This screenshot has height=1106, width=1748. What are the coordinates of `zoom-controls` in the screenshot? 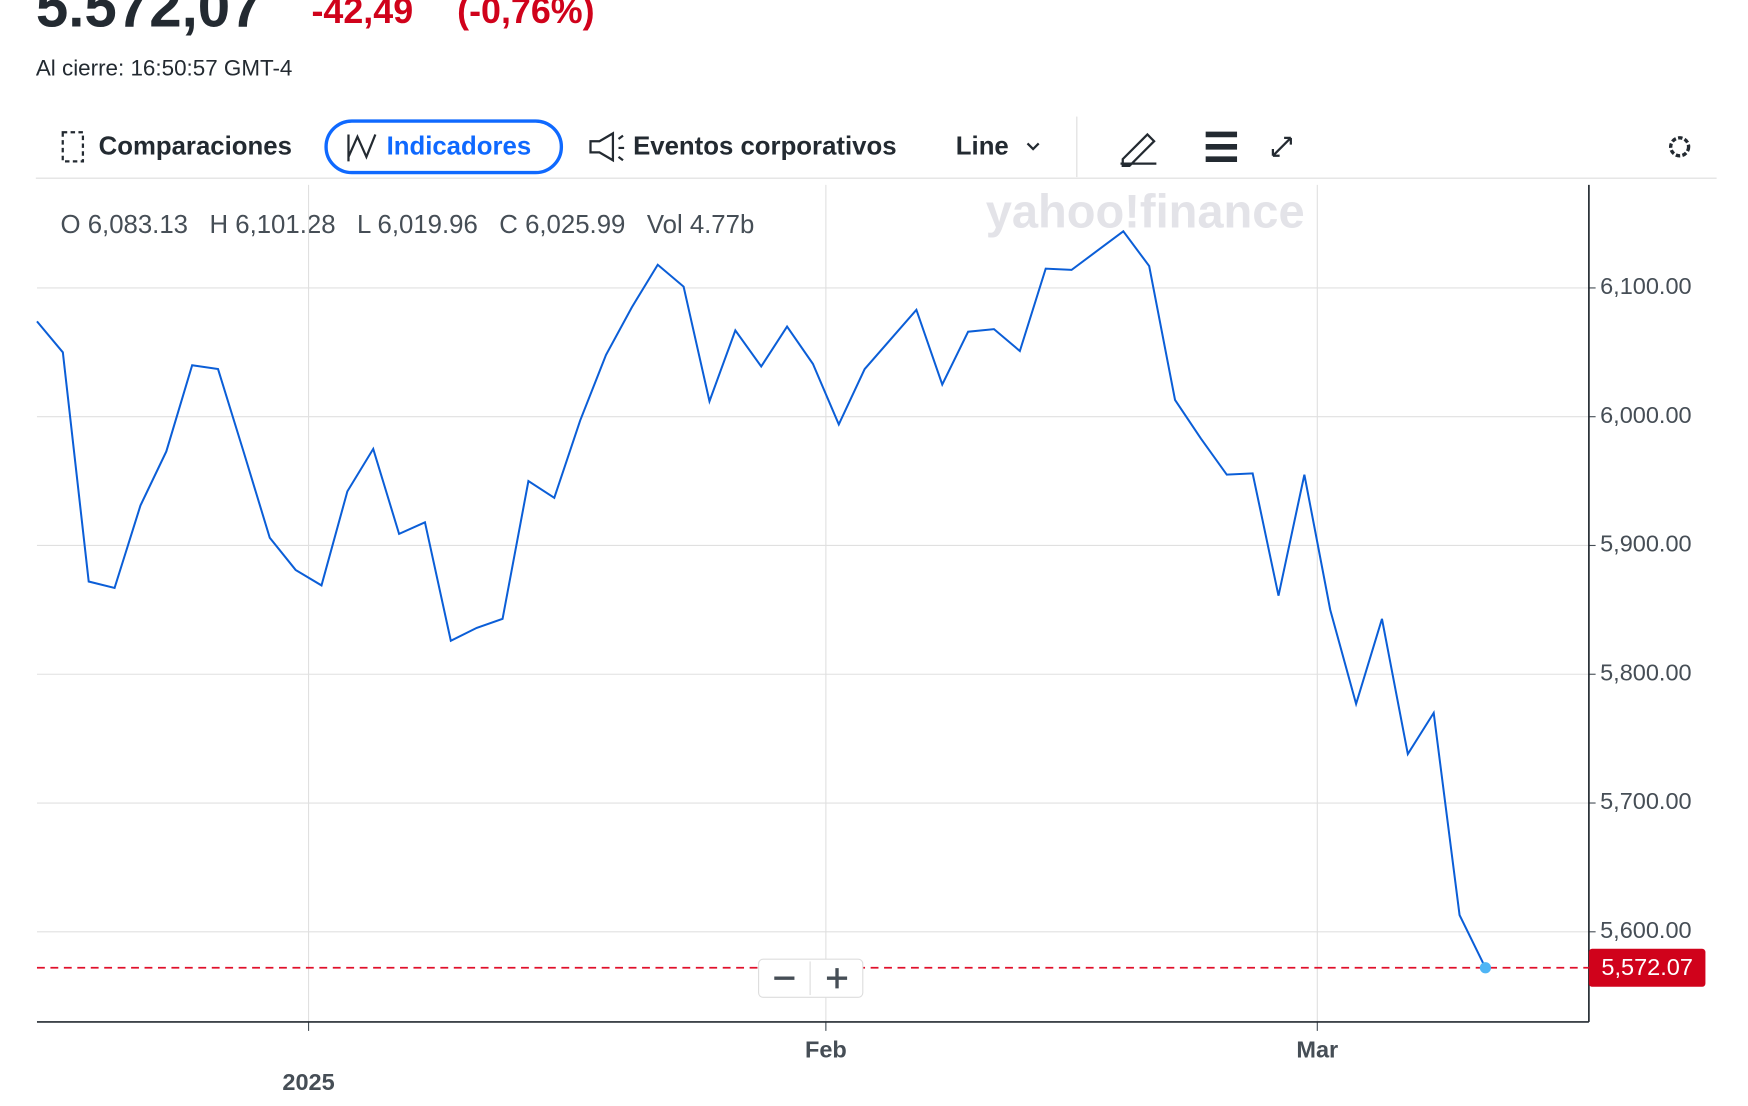 It's located at (811, 978).